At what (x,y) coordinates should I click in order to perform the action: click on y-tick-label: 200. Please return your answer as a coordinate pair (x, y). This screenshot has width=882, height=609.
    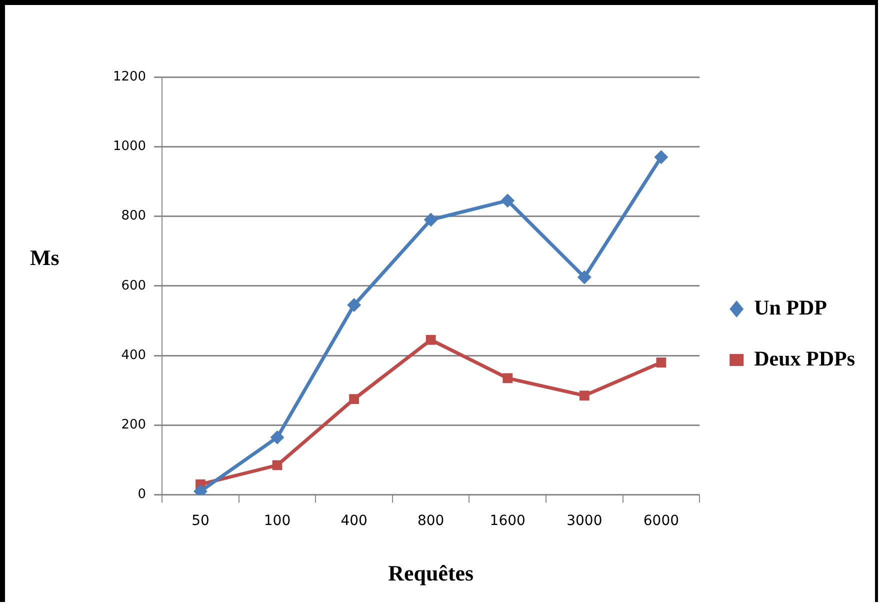
    Looking at the image, I should click on (133, 425).